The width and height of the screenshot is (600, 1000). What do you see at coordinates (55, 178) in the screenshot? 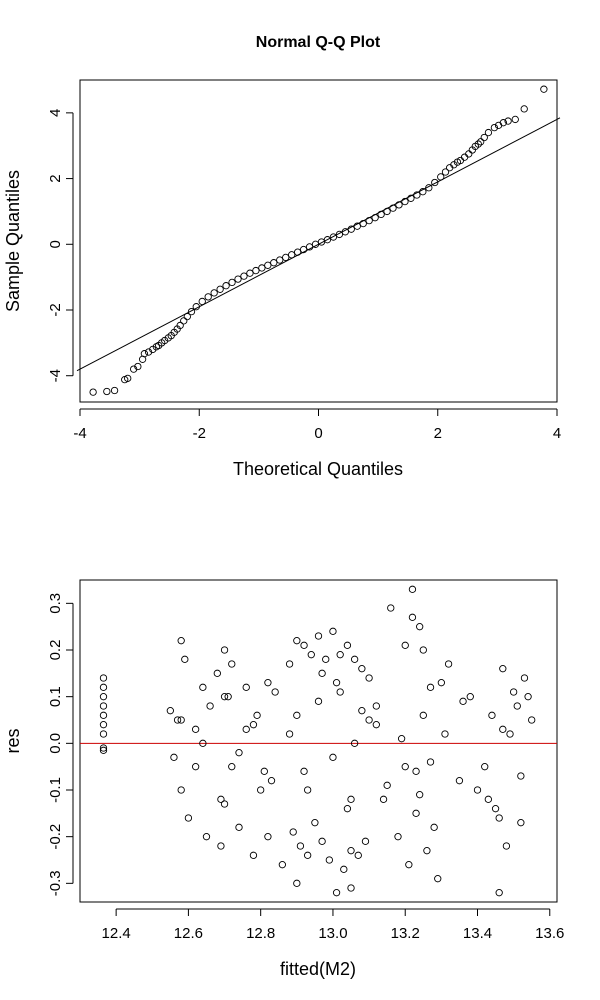
I see `y-tick-label: 2` at bounding box center [55, 178].